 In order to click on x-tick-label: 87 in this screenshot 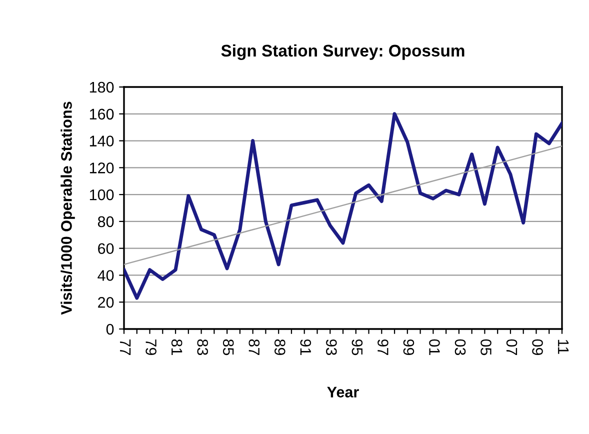, I will do `click(254, 347)`.